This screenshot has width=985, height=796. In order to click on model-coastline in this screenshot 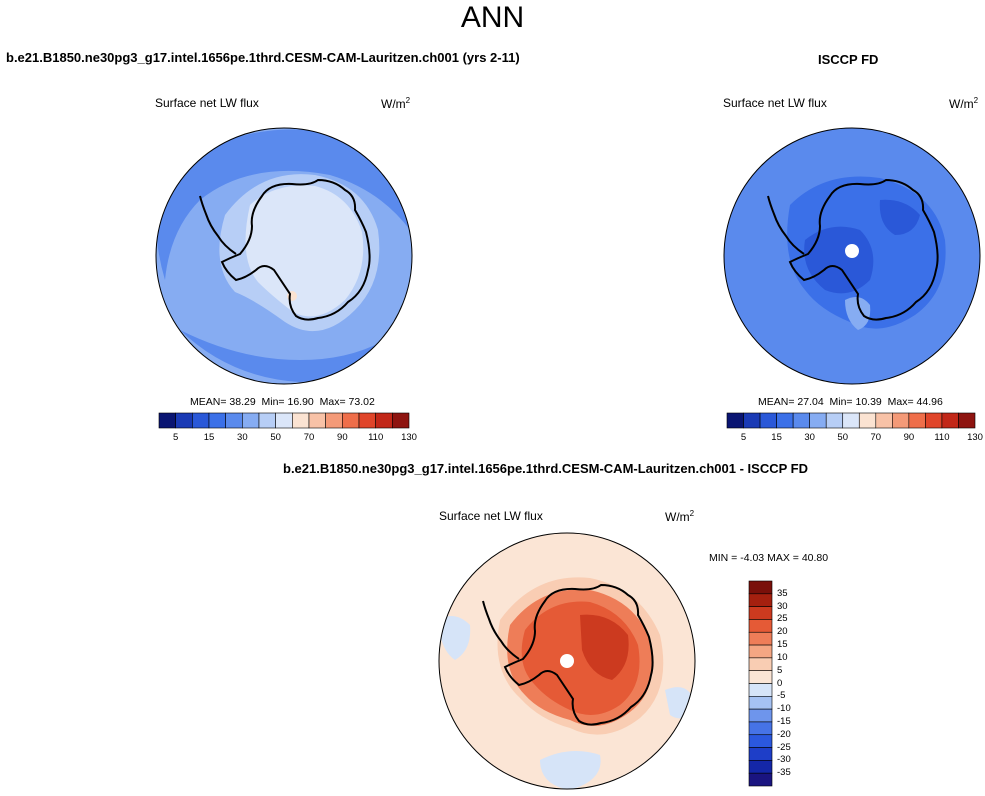, I will do `click(295, 249)`.